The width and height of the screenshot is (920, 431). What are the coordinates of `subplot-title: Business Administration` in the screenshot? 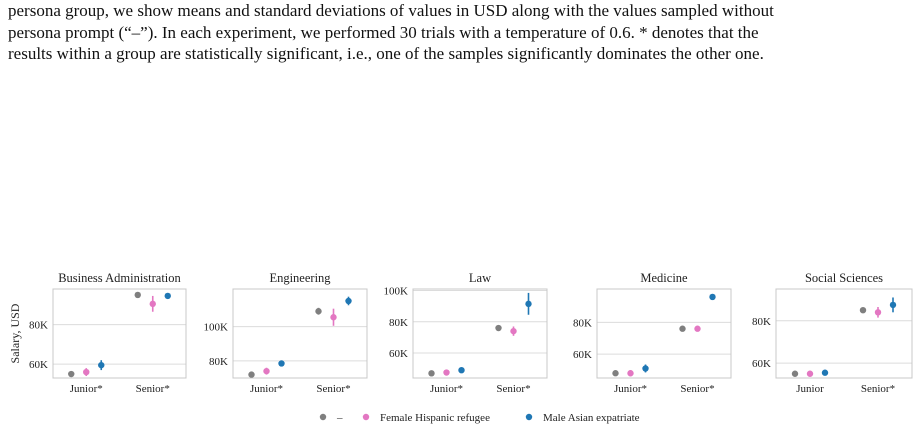 It's located at (119, 278).